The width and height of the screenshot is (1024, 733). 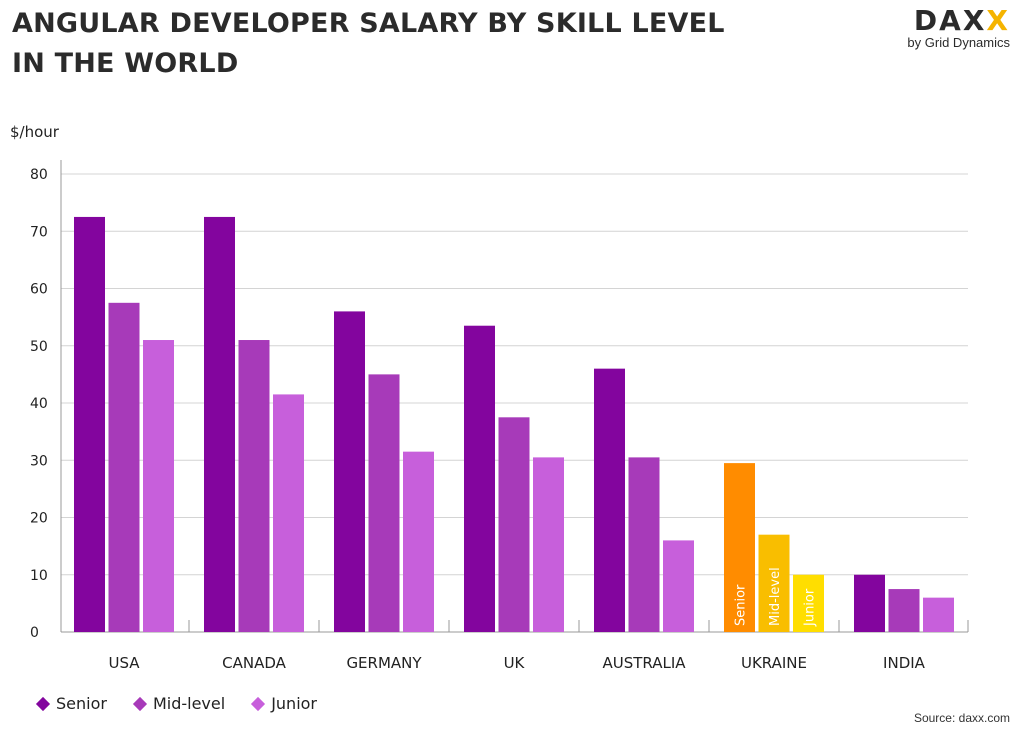 What do you see at coordinates (998, 20) in the screenshot?
I see `logo-x-mark: X` at bounding box center [998, 20].